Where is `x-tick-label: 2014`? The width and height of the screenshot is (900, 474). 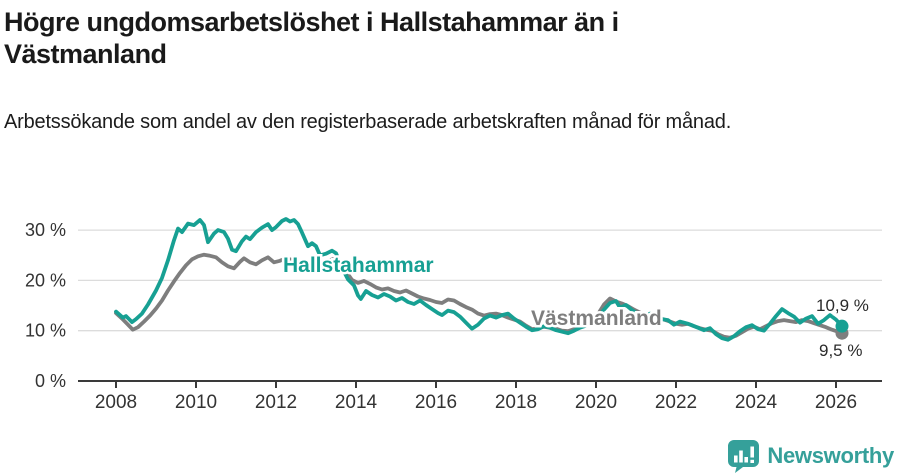
x-tick-label: 2014 is located at coordinates (356, 402).